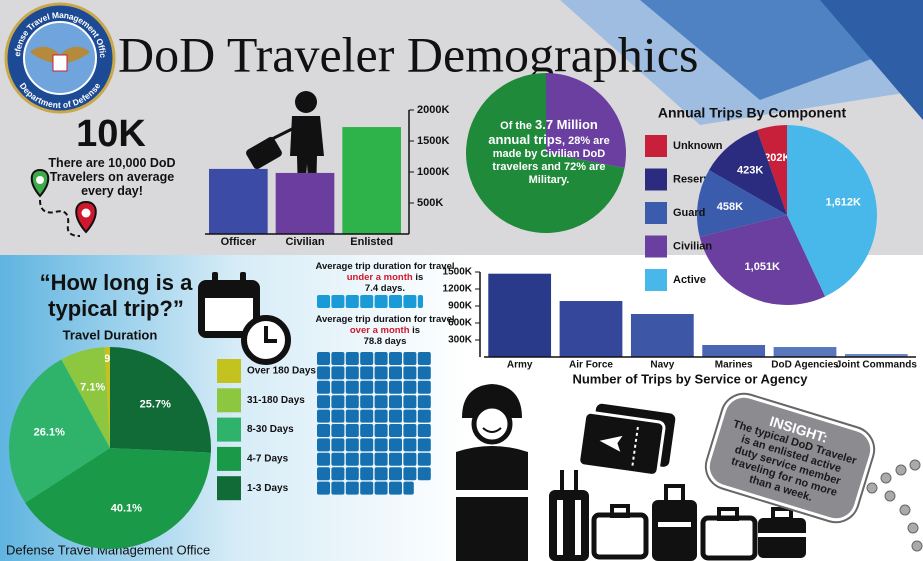  I want to click on legend-label: Guard, so click(689, 213).